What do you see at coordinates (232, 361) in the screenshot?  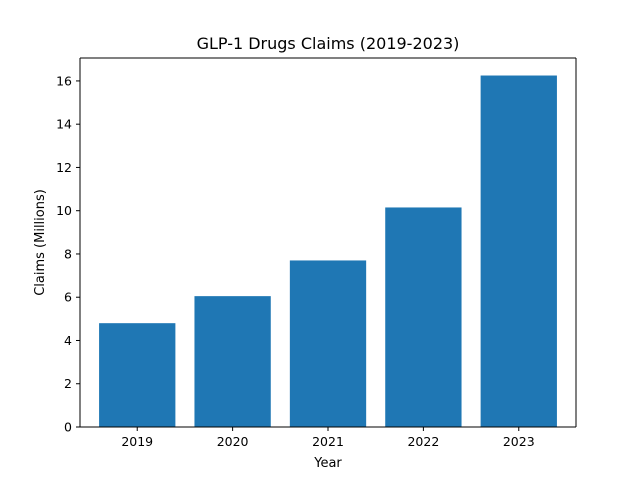 I see `bar-2020` at bounding box center [232, 361].